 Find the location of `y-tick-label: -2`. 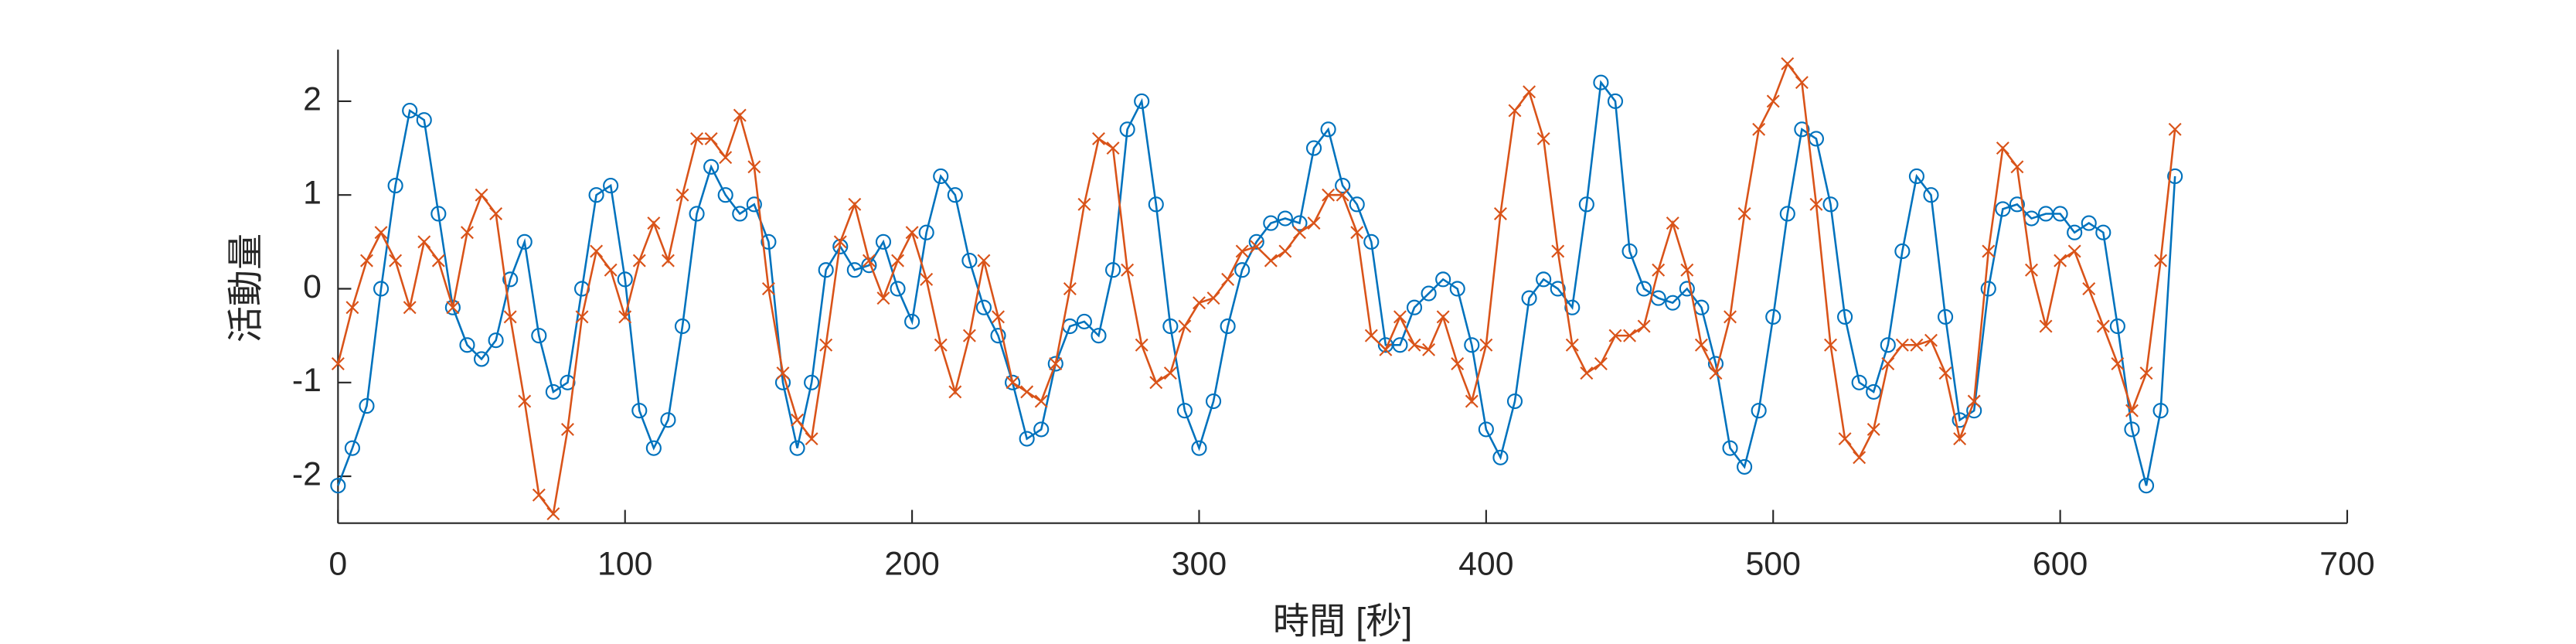

y-tick-label: -2 is located at coordinates (307, 473).